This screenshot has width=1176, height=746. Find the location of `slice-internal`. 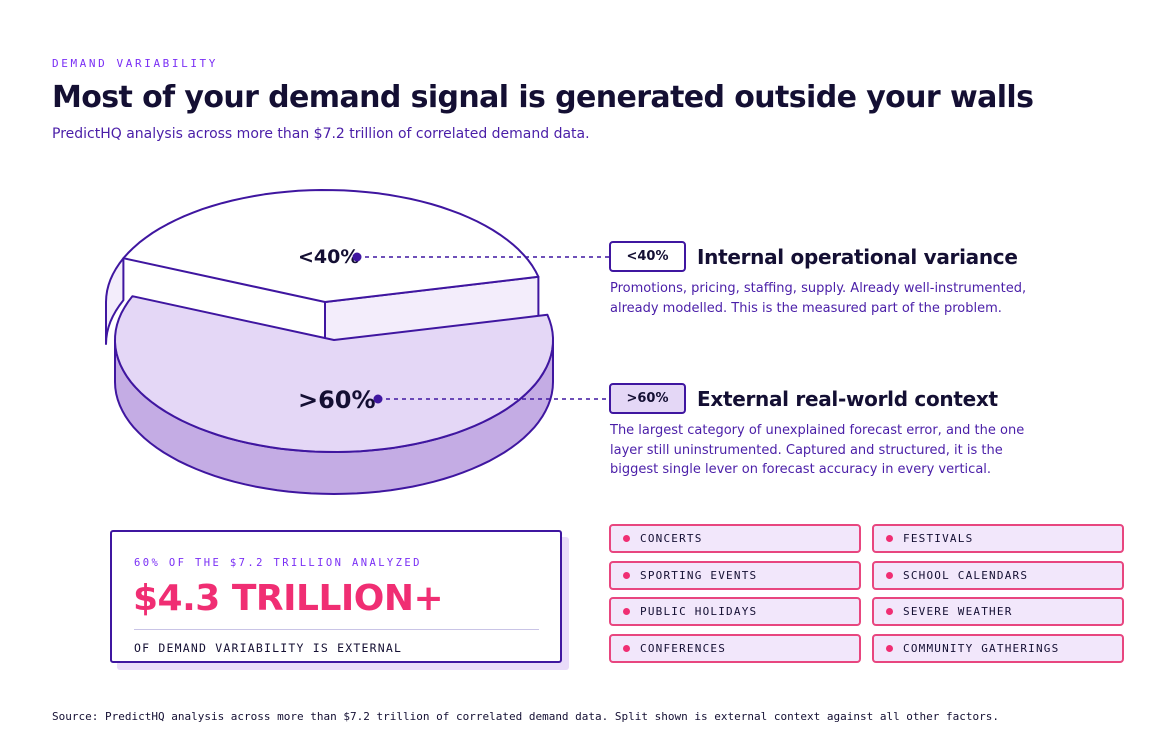

slice-internal is located at coordinates (322, 267).